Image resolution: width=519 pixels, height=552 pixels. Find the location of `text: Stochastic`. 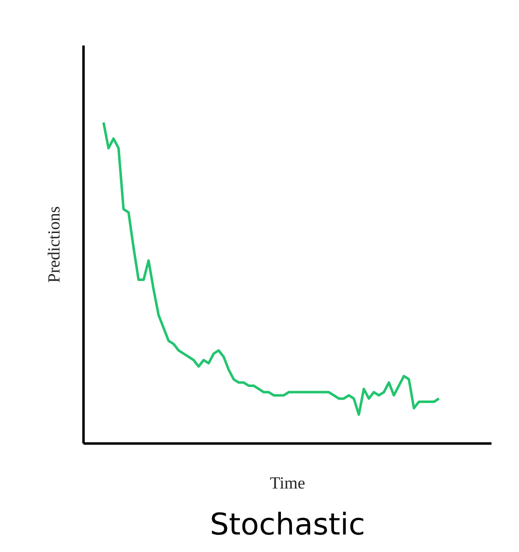

text: Stochastic is located at coordinates (288, 525).